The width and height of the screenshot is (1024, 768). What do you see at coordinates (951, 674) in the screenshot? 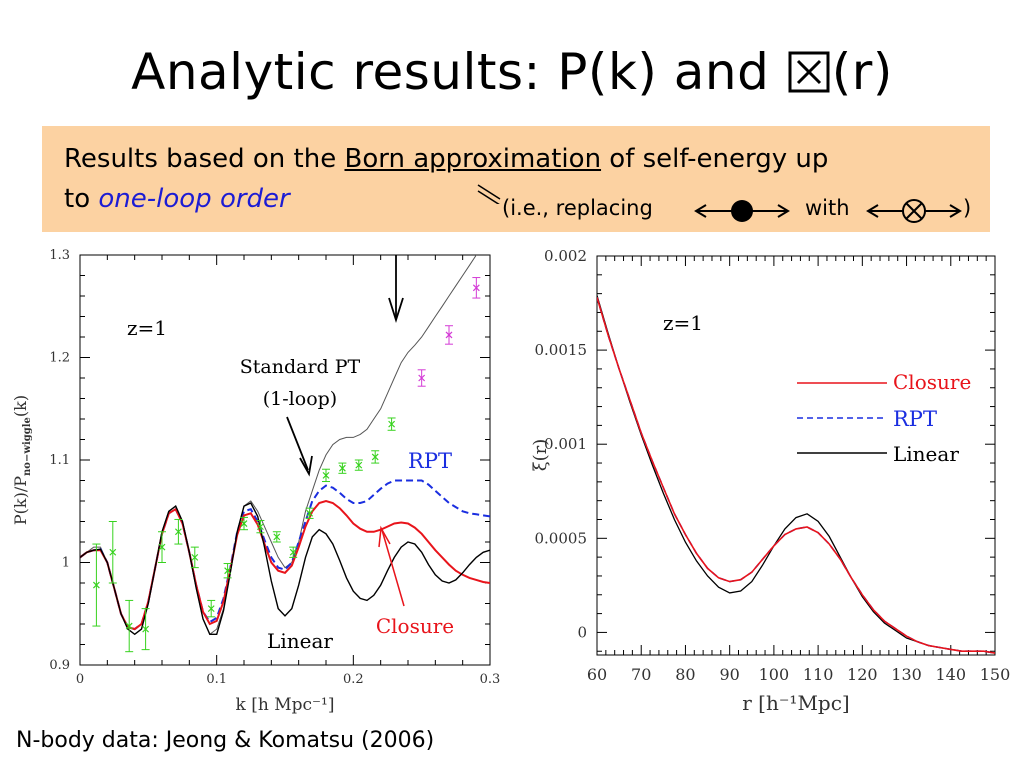
I see `xi-x-tick-label: 140` at bounding box center [951, 674].